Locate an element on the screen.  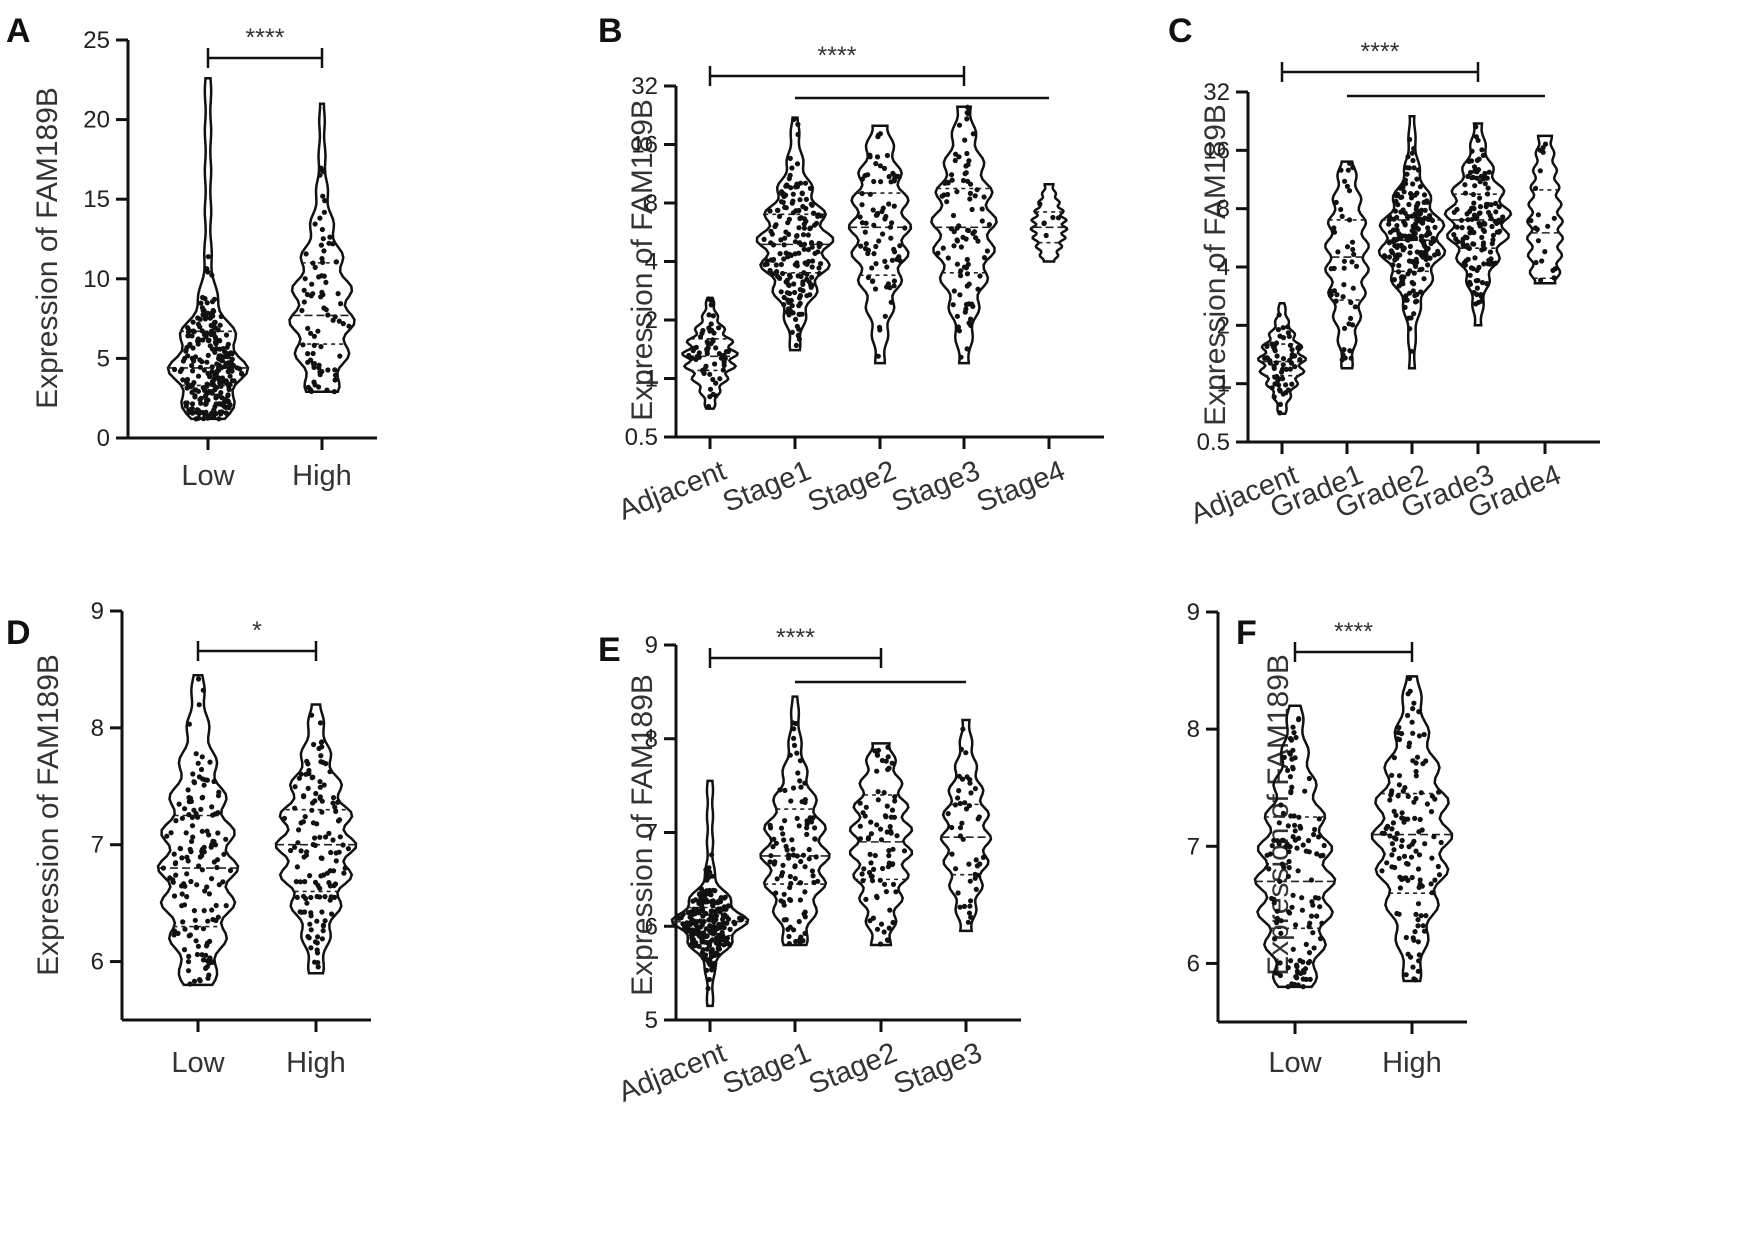
y-axis-label-E: Expression of FAM189B is located at coordinates (642, 835).